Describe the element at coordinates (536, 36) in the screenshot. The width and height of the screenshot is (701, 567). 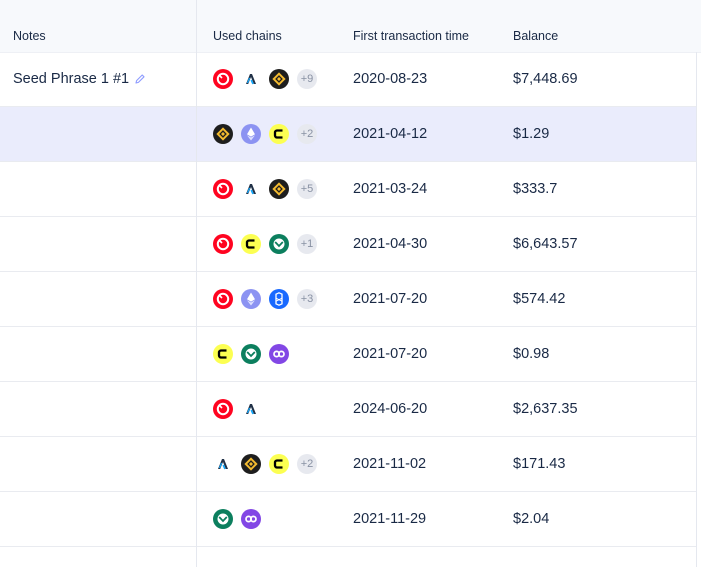
I see `balance-column-header: Balance` at that location.